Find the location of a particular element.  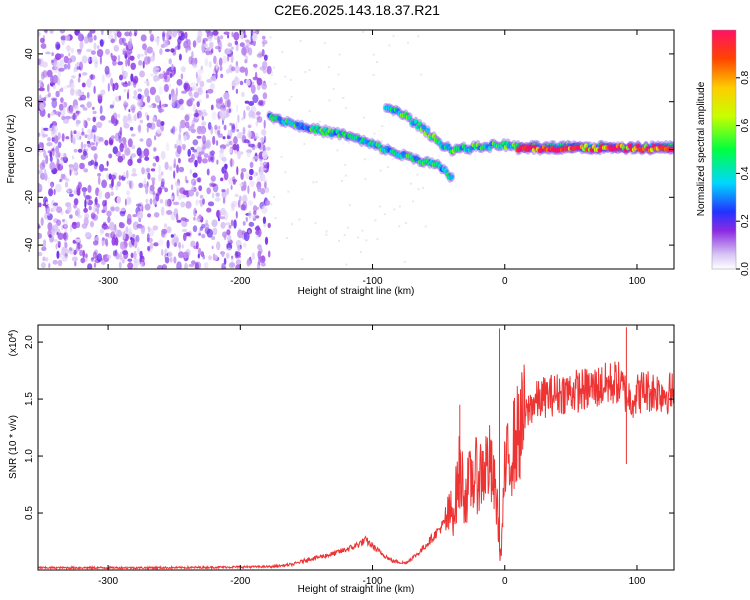

colorbar-tick-label: 0.4 is located at coordinates (745, 173).